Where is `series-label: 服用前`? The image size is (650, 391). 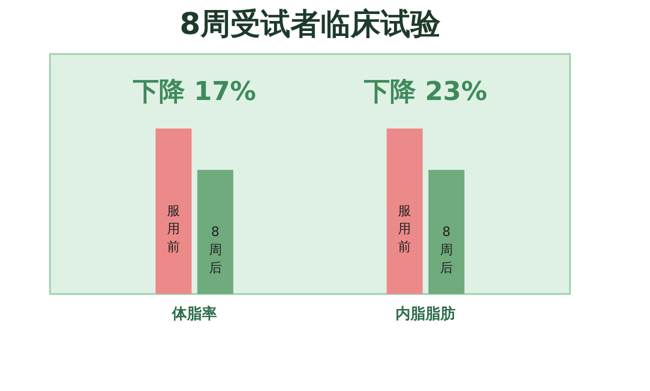 series-label: 服用前 is located at coordinates (173, 230).